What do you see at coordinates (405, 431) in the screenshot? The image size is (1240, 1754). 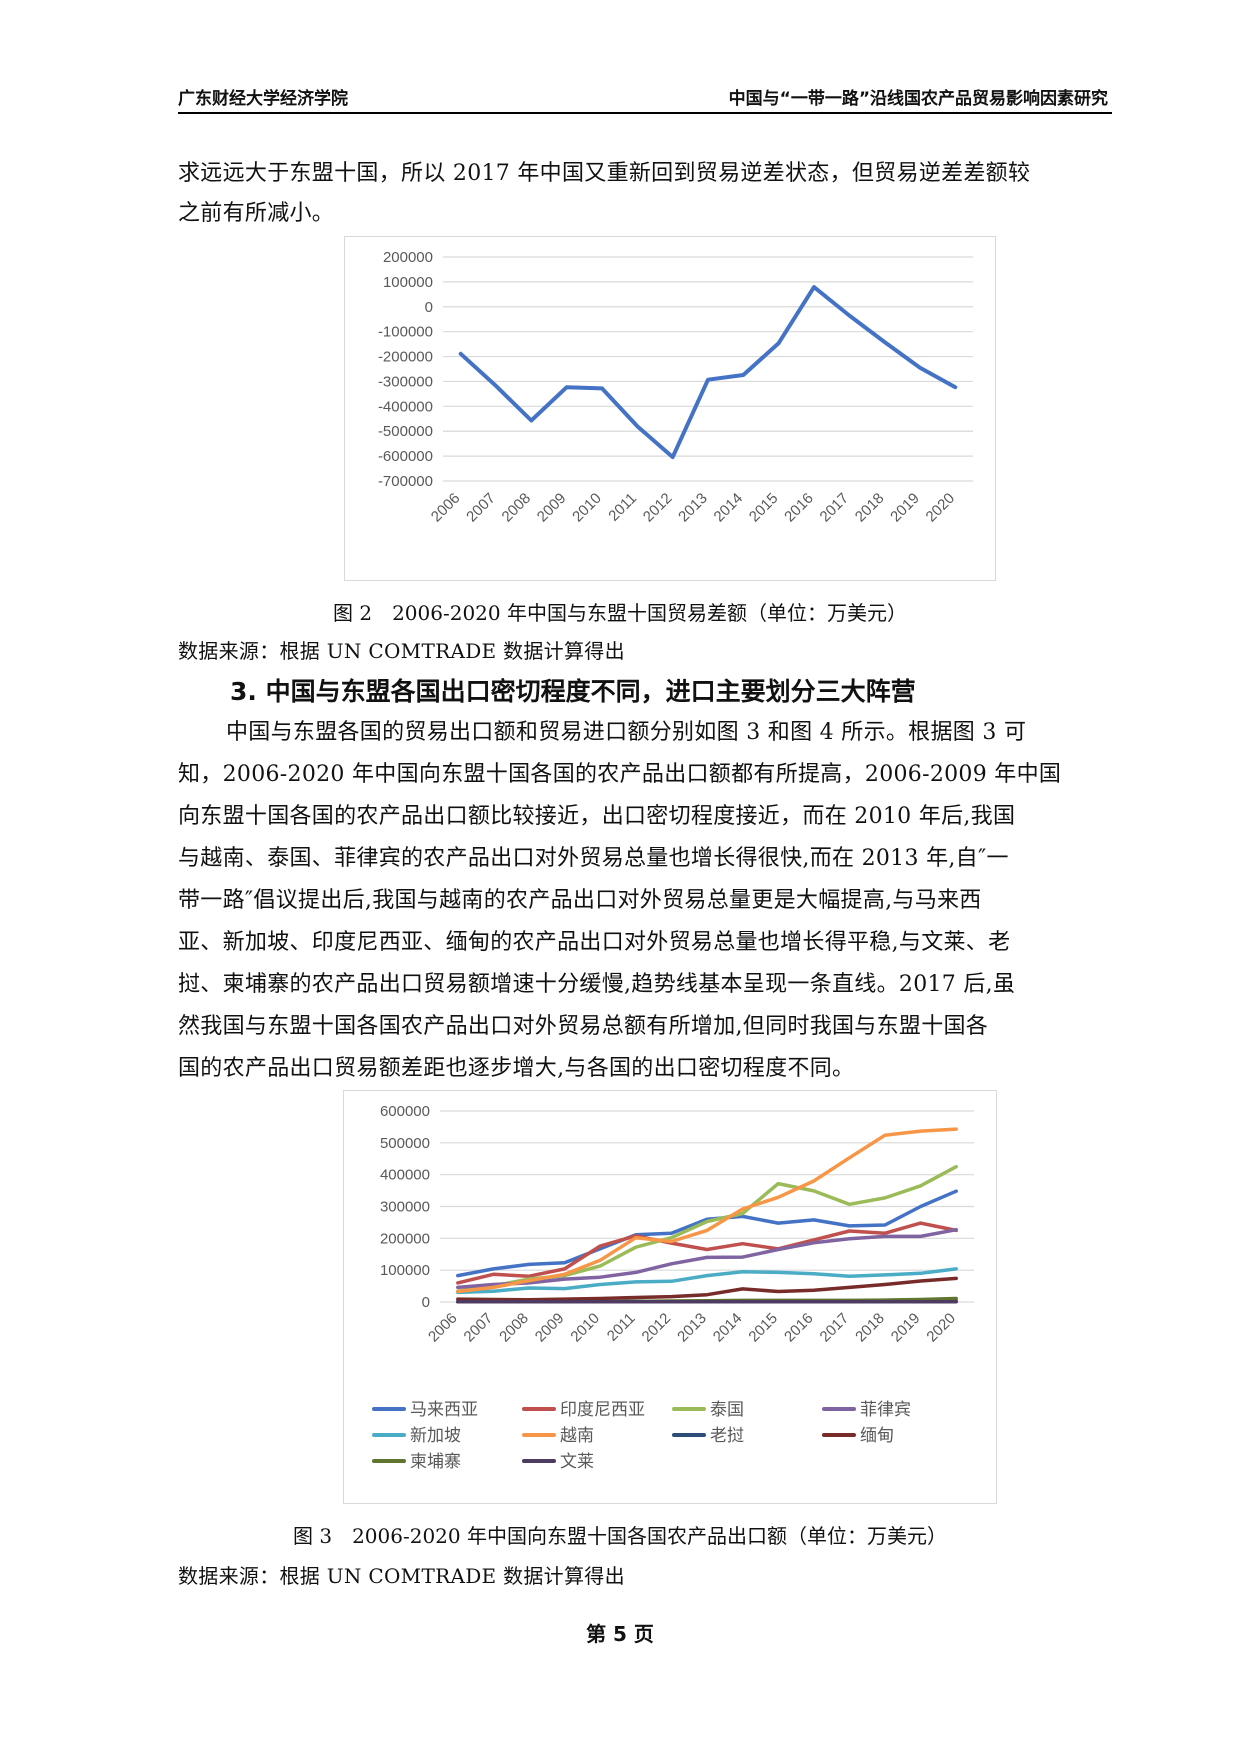 I see `y-tick-label: -500000` at bounding box center [405, 431].